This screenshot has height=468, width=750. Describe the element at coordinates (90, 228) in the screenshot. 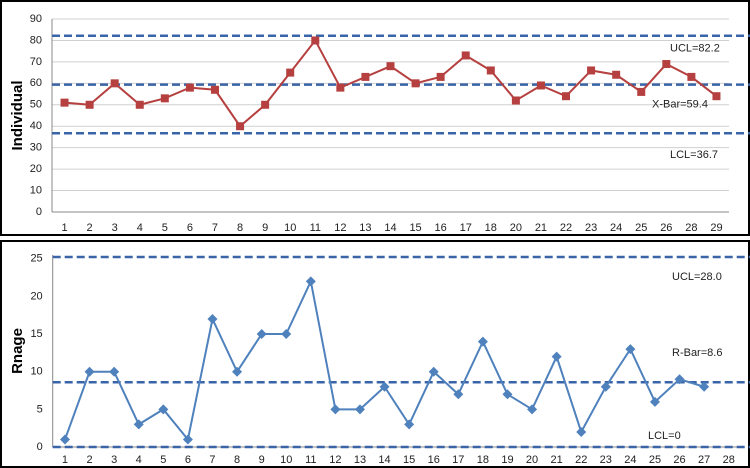

I see `x-tick-label: 2` at that location.